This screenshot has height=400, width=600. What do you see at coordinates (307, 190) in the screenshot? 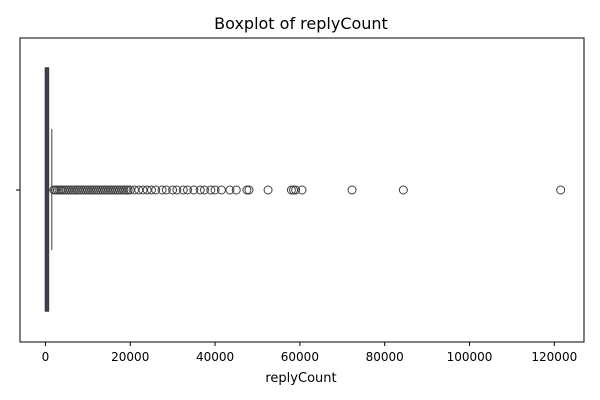
I see `outliers` at bounding box center [307, 190].